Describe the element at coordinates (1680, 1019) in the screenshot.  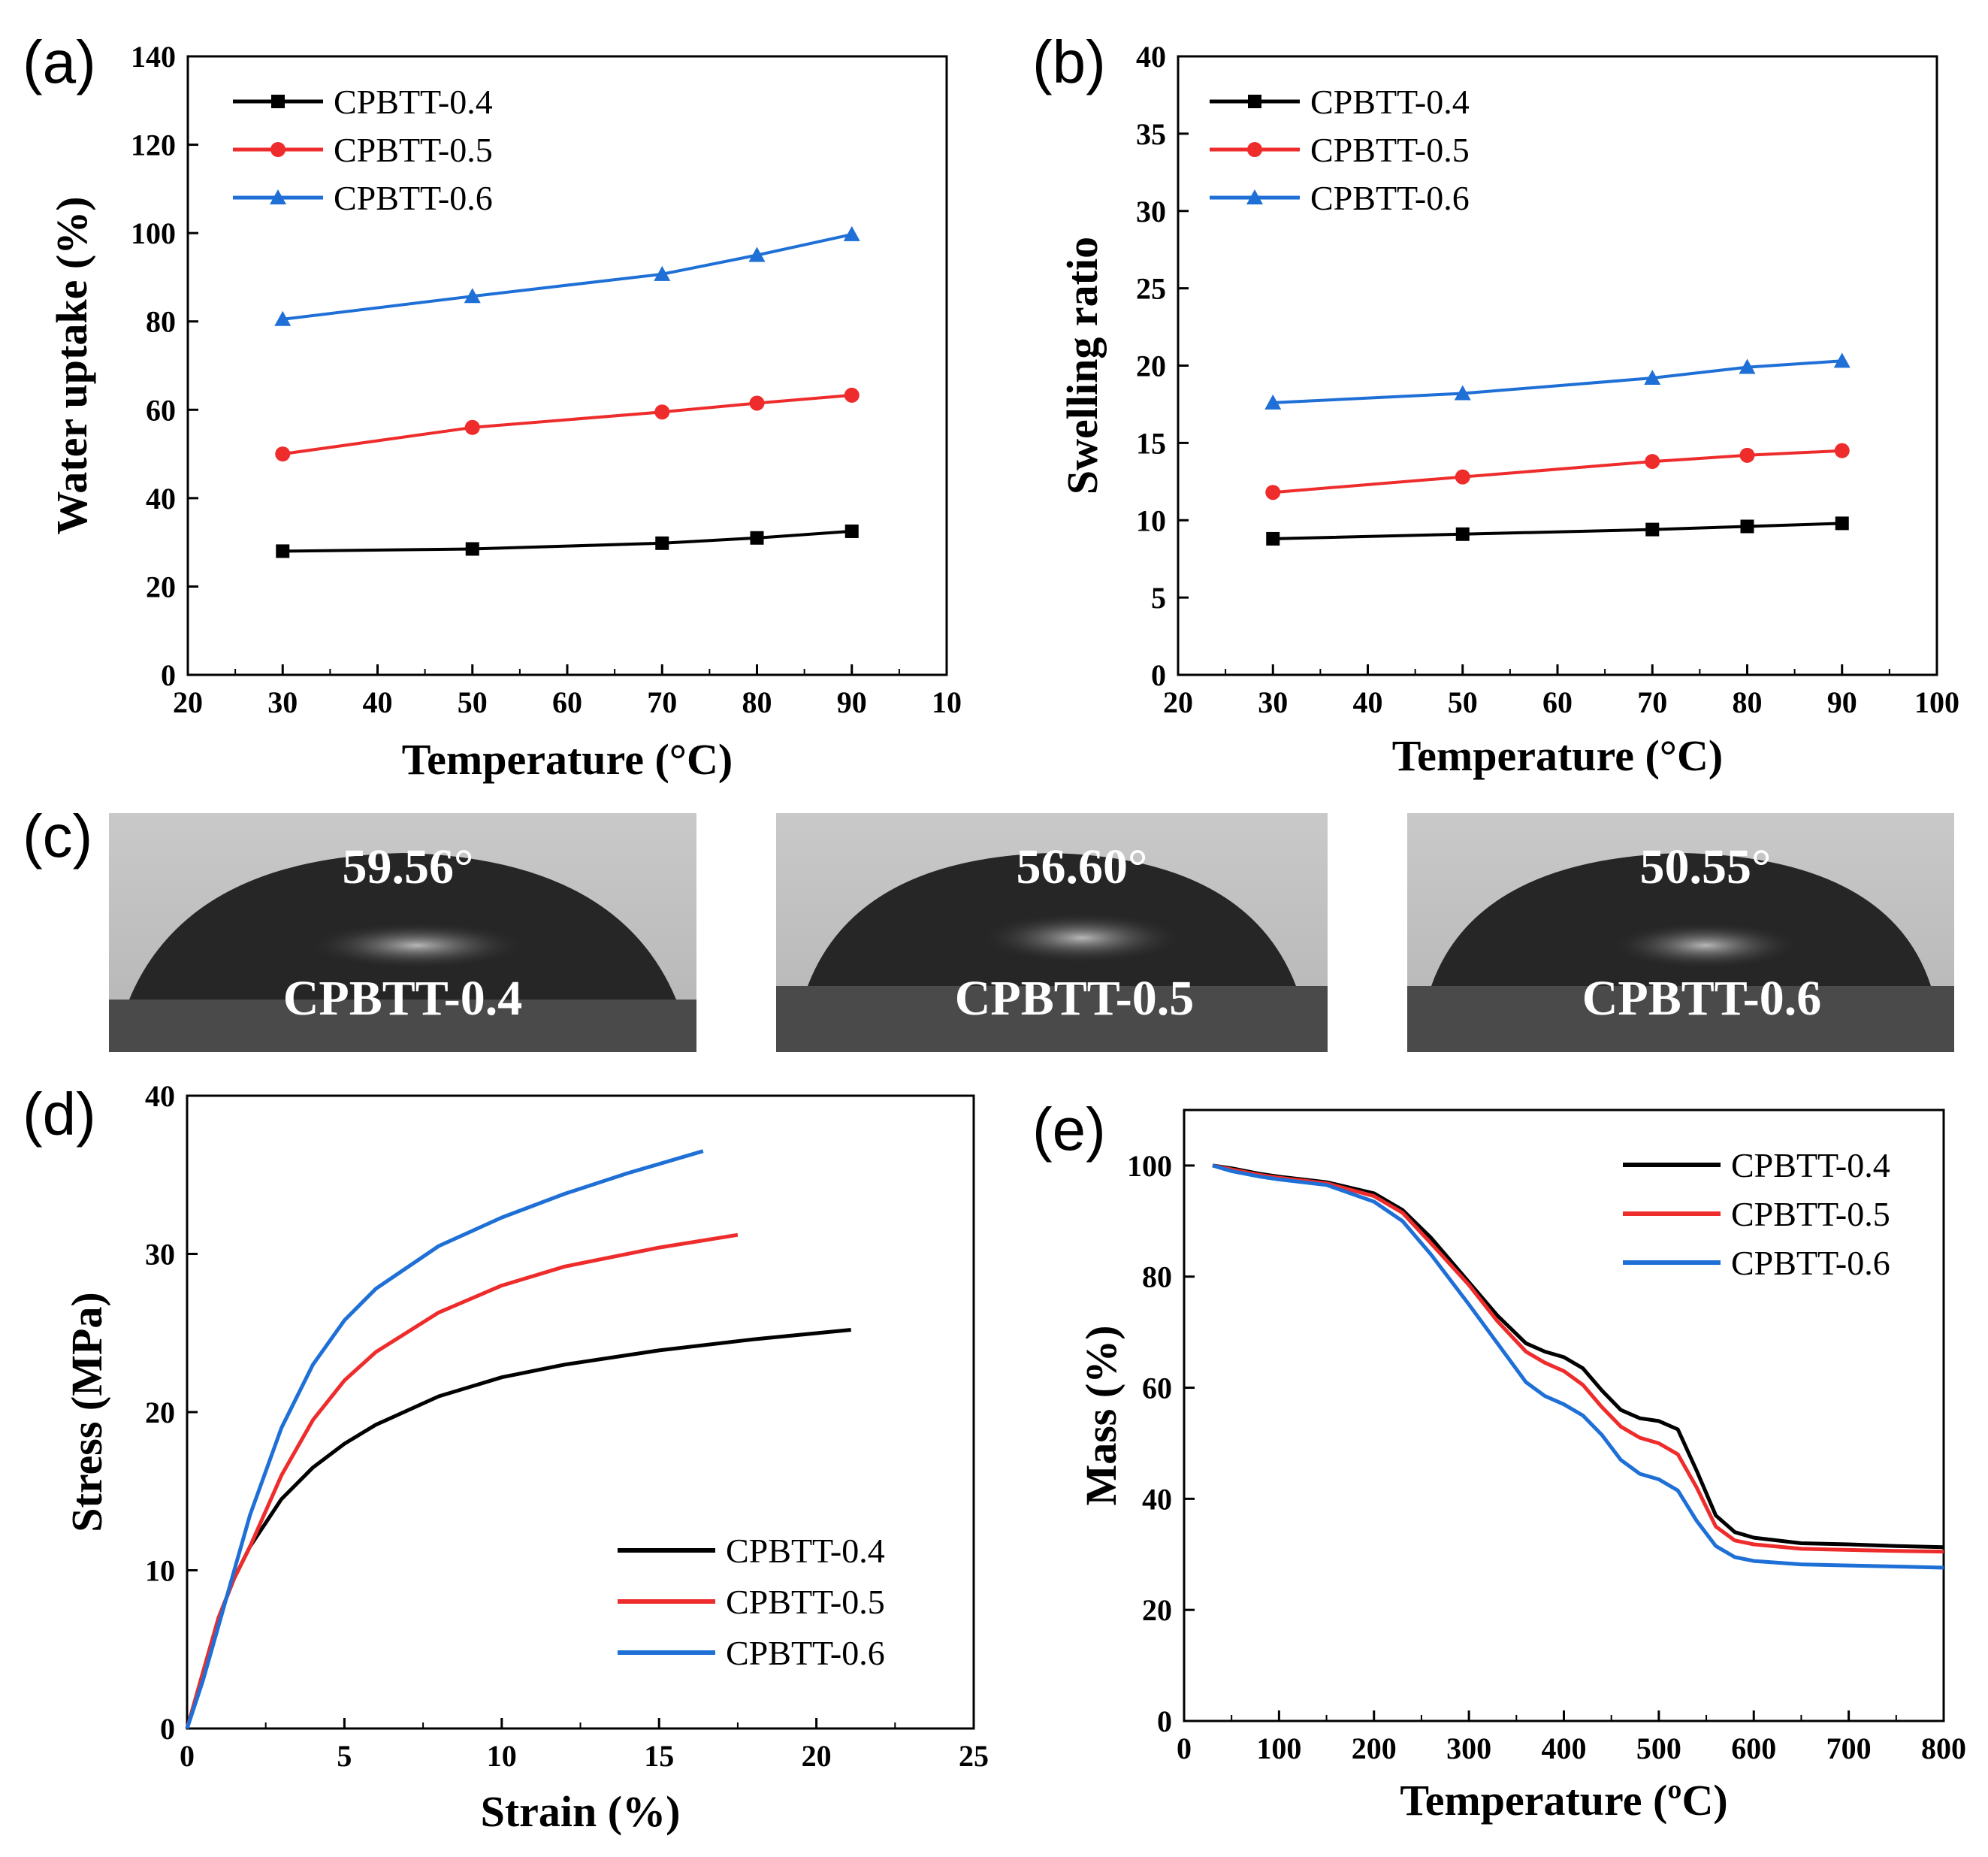
I see `photo-substrate` at that location.